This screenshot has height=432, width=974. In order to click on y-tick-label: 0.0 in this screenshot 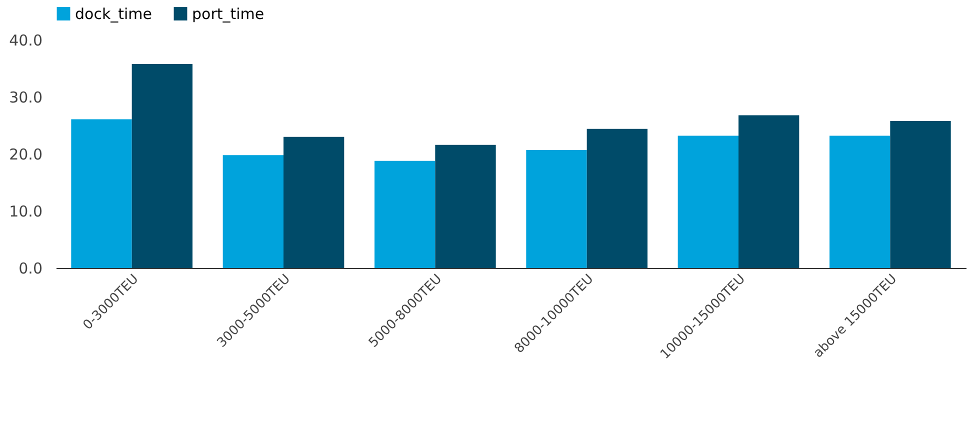, I will do `click(30, 269)`.